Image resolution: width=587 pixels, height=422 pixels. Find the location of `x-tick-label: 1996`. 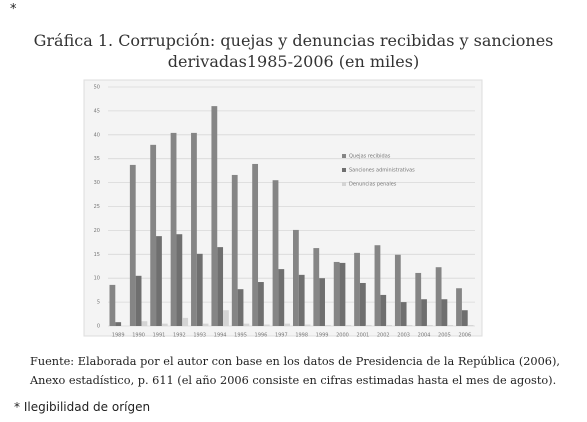

x-tick-label: 1996 is located at coordinates (261, 336).